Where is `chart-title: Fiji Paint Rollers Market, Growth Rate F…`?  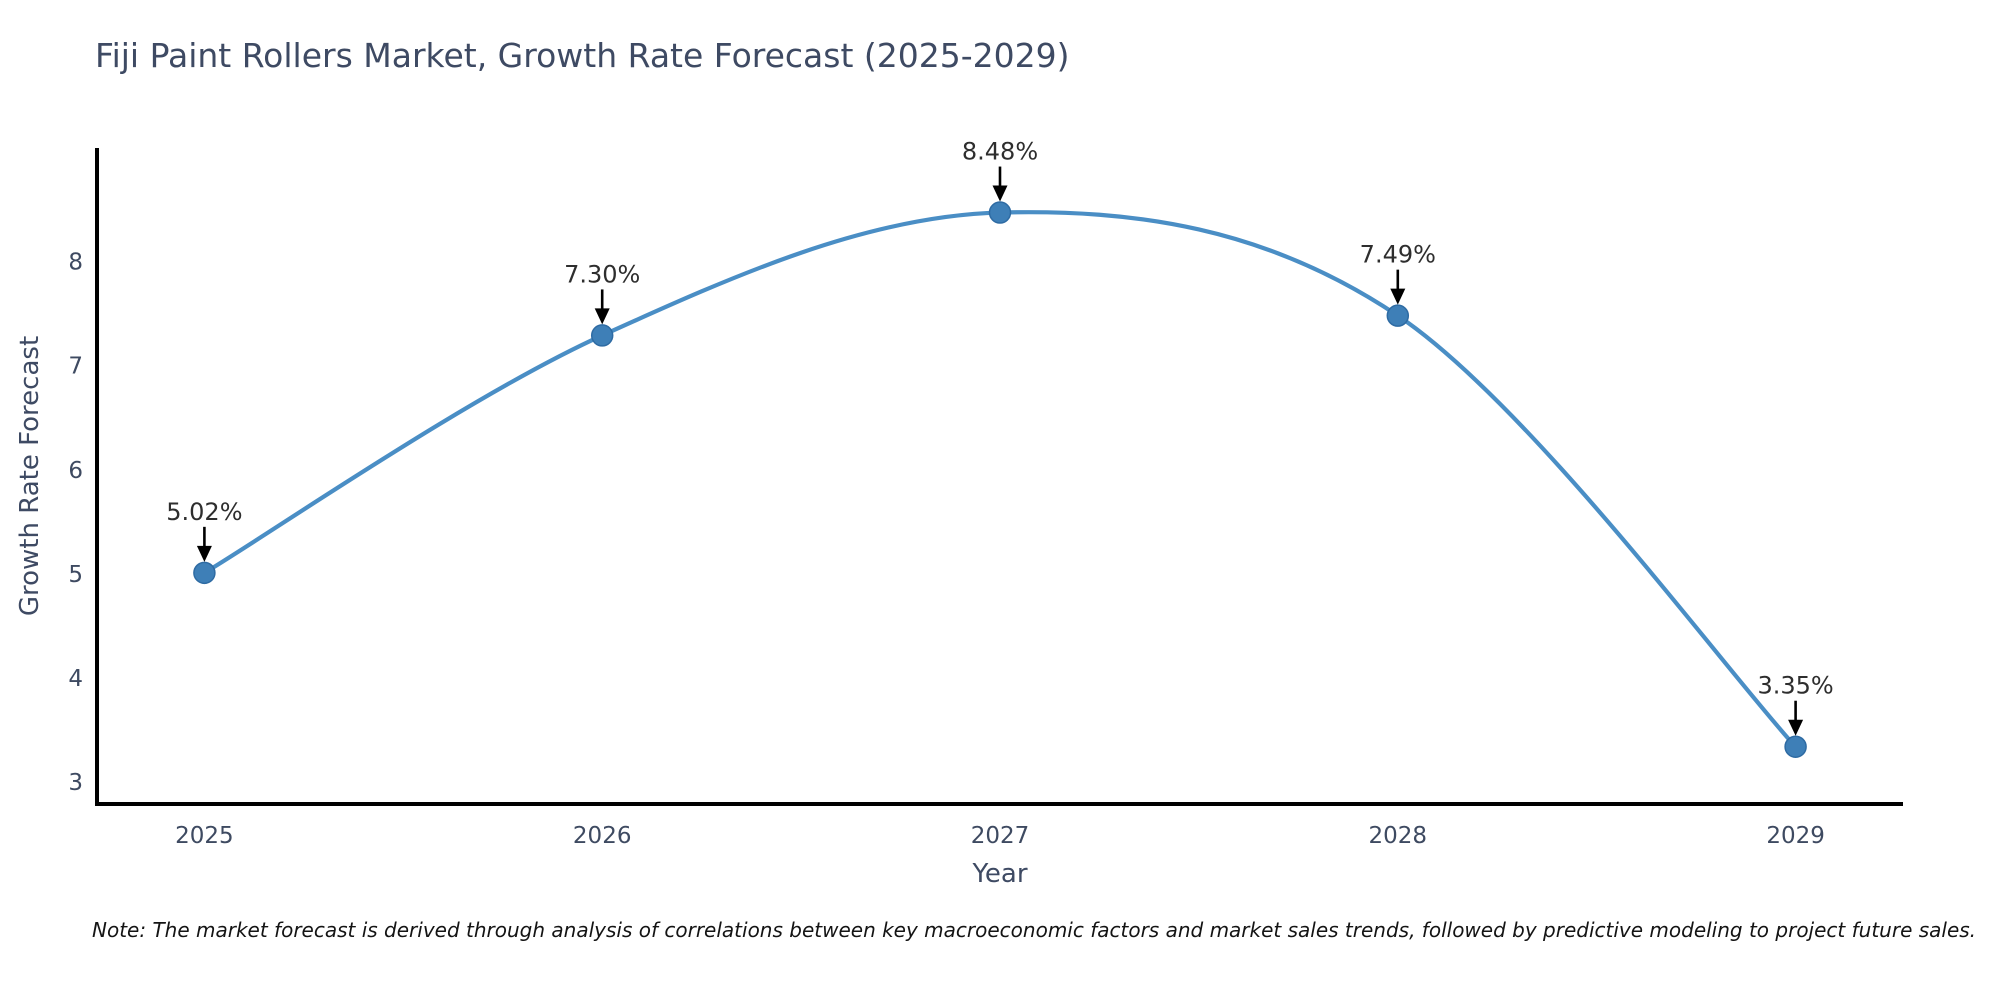 chart-title: Fiji Paint Rollers Market, Growth Rate F… is located at coordinates (582, 55).